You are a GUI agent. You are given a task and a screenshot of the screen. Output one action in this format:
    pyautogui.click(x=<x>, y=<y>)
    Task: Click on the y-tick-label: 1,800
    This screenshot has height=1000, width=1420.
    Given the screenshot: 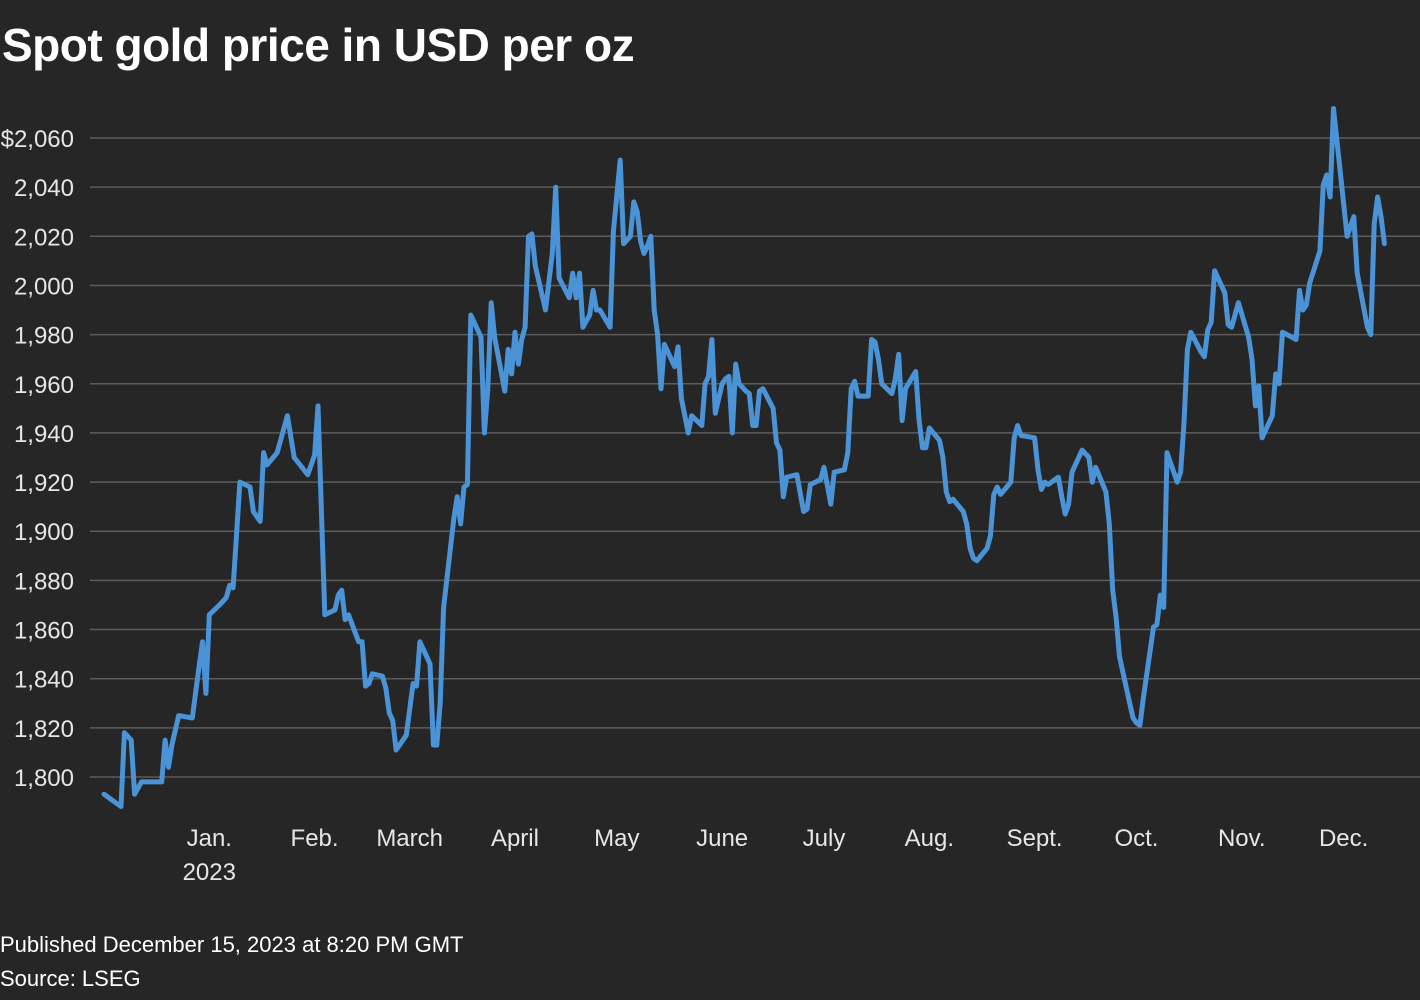 What is the action you would take?
    pyautogui.click(x=44, y=778)
    